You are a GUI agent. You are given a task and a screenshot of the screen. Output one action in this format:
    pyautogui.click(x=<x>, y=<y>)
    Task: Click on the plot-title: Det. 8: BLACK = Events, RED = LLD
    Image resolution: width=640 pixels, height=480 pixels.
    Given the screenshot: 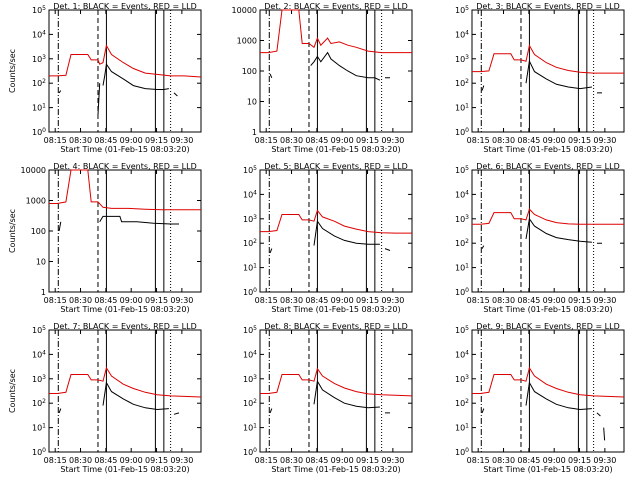 What is the action you would take?
    pyautogui.click(x=336, y=326)
    